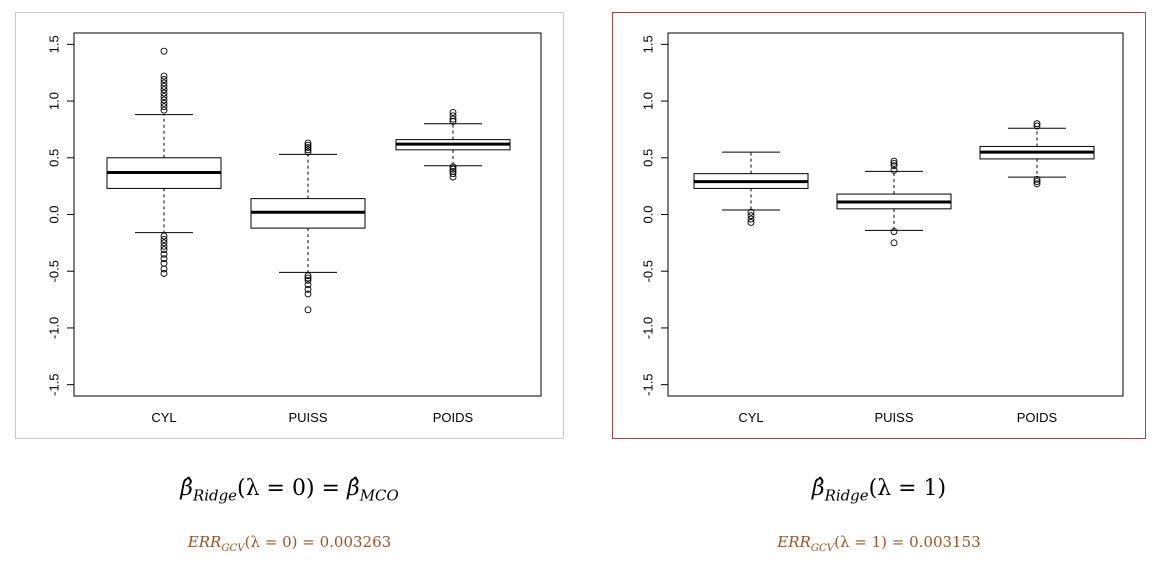  What do you see at coordinates (289, 490) in the screenshot?
I see `formula-ridge-lambda0: β̂Ridge(λ = 0) = β̂MCO` at bounding box center [289, 490].